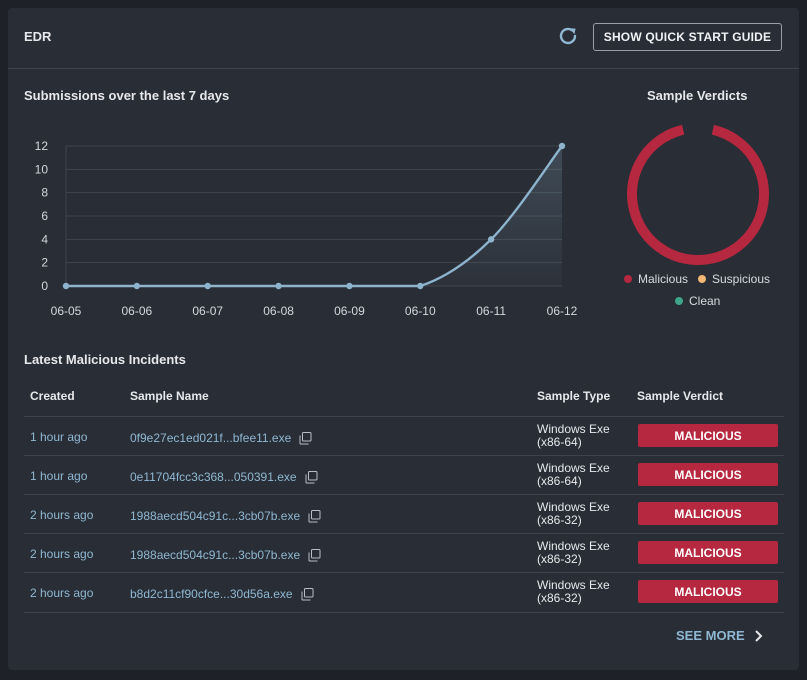  I want to click on sample-name-text: 0f9e27ec1ed021f...bfee11.exe, so click(211, 438).